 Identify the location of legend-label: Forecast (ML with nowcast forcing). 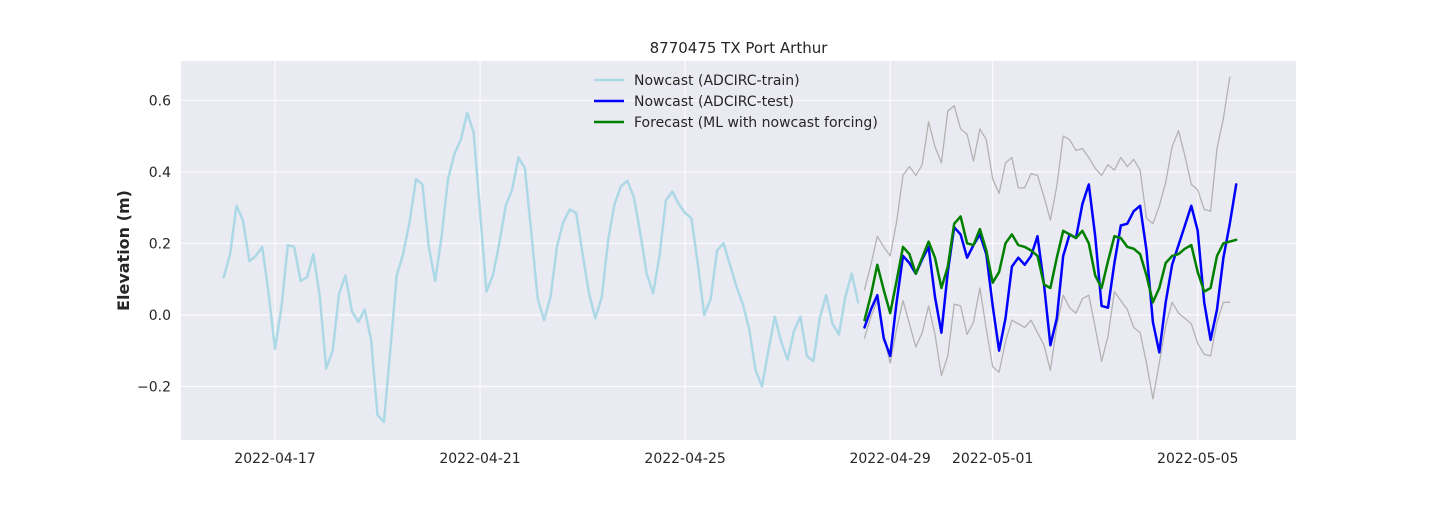
(756, 123).